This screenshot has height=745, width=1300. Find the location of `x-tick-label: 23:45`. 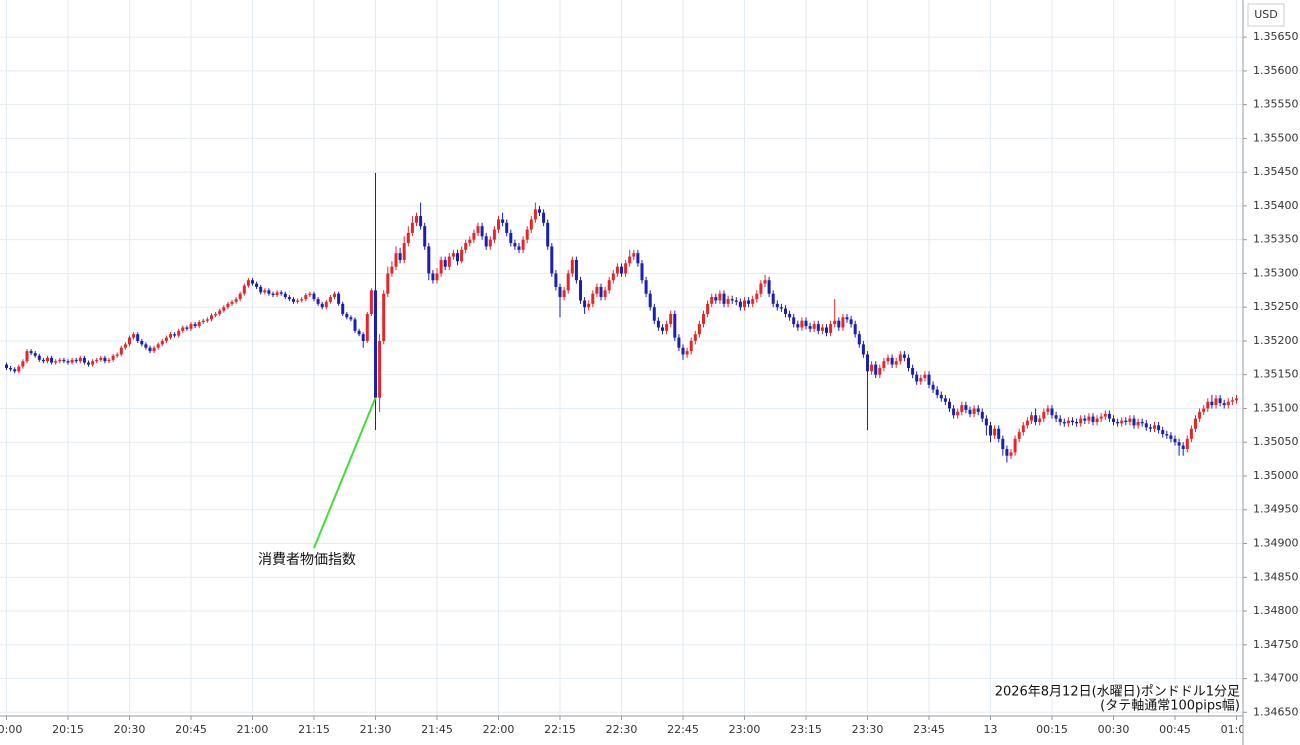

x-tick-label: 23:45 is located at coordinates (929, 729).